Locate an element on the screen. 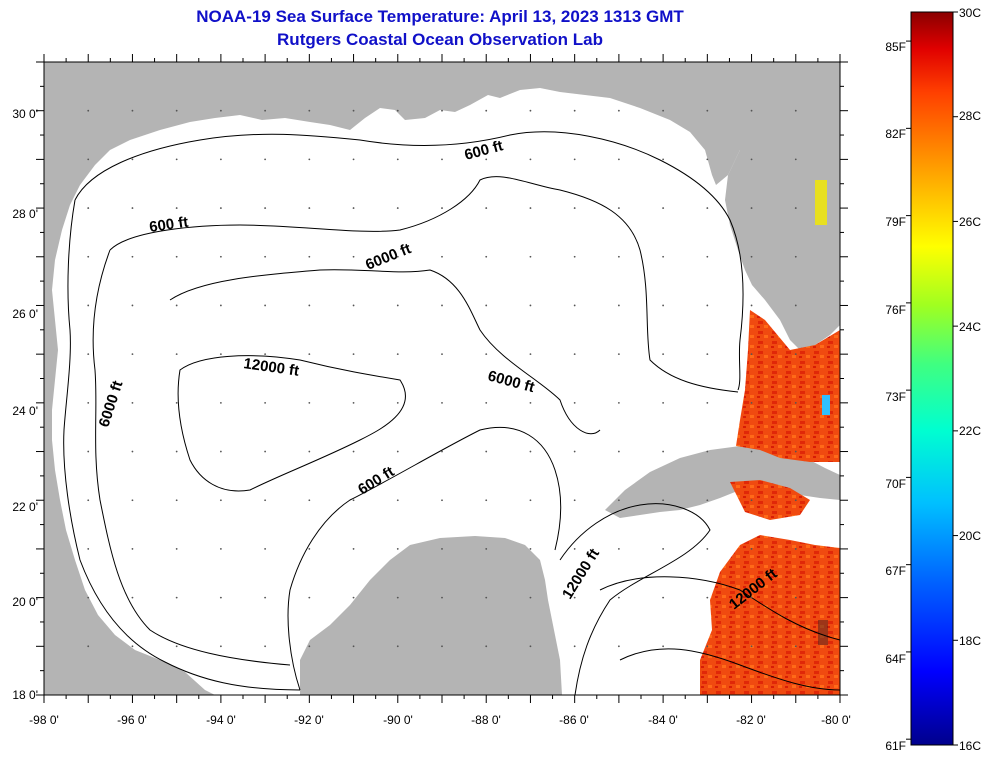  contour-12000ft is located at coordinates (385, 352).